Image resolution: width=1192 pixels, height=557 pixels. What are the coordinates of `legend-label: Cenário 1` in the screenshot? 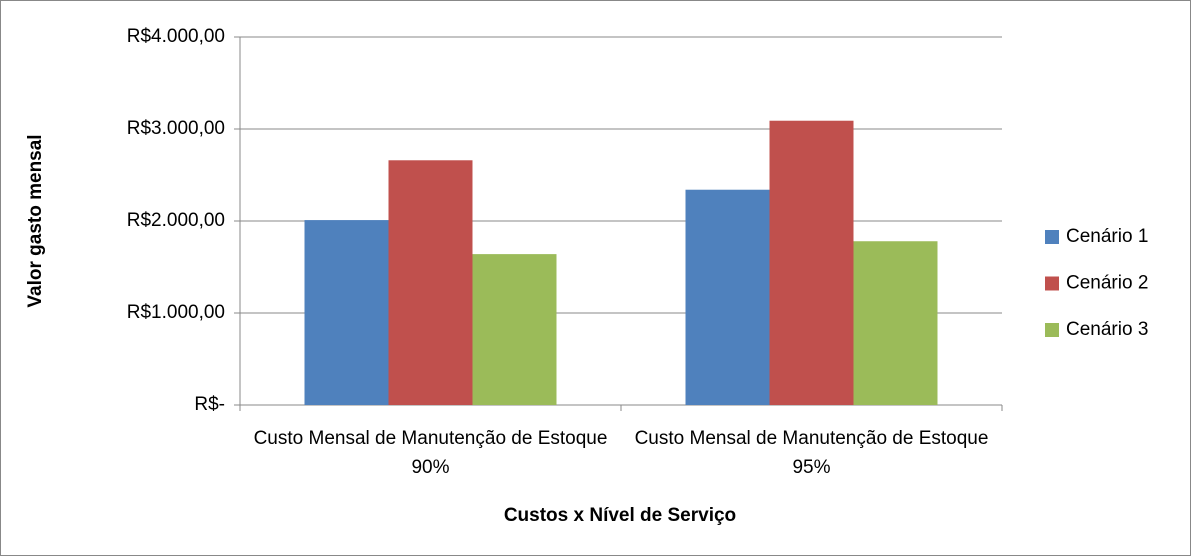 It's located at (1107, 236).